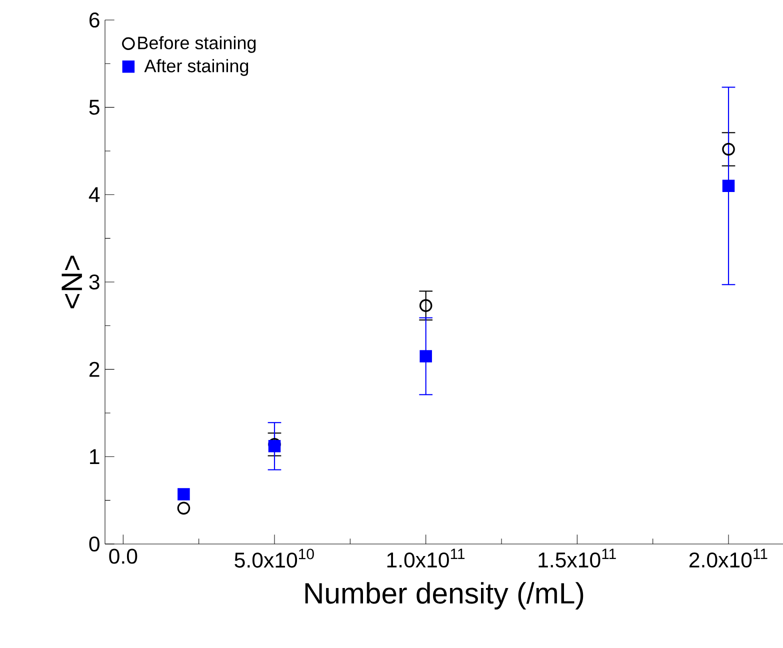  What do you see at coordinates (123, 556) in the screenshot?
I see `x-tick-label: 0.0` at bounding box center [123, 556].